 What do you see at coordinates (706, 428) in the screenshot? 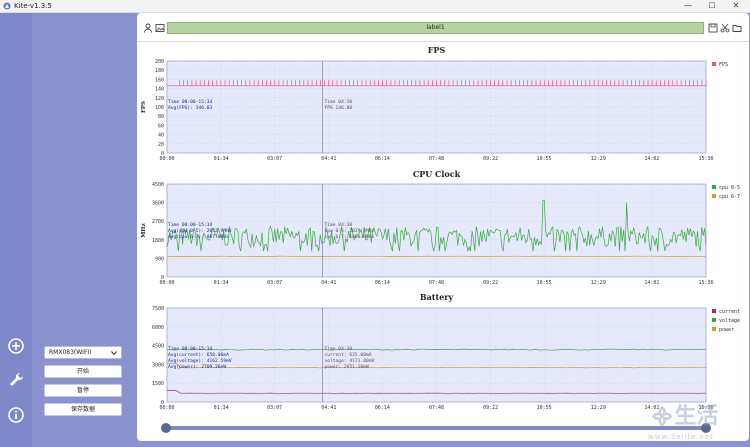
I see `slider-end-handle` at bounding box center [706, 428].